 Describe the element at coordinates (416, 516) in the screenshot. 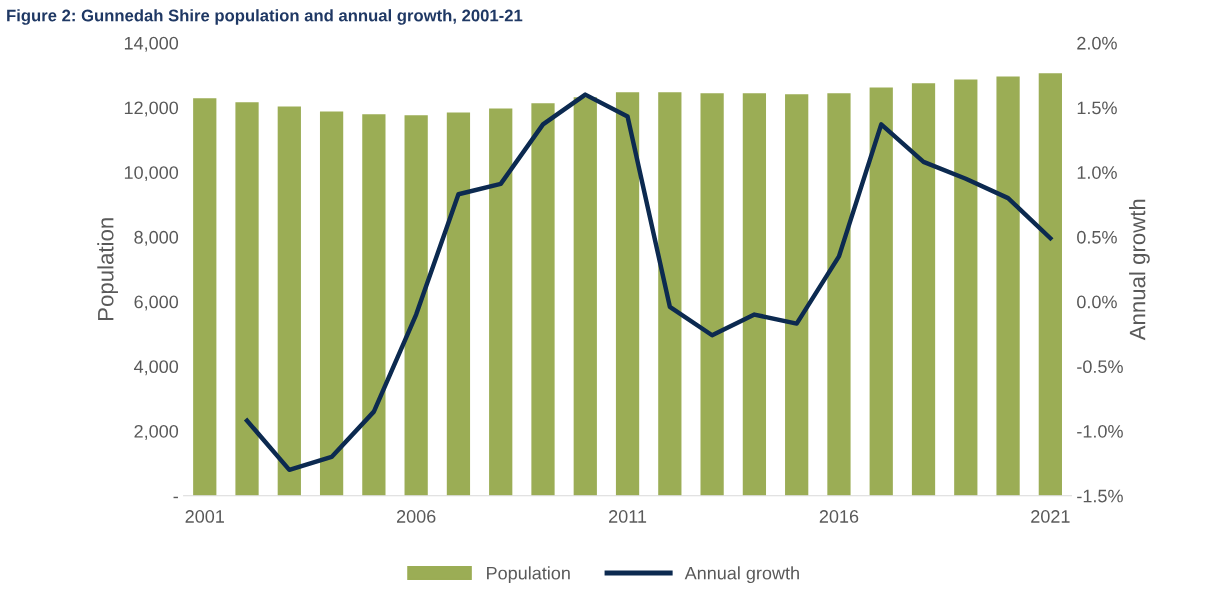

I see `x-tick-label: 2006` at that location.